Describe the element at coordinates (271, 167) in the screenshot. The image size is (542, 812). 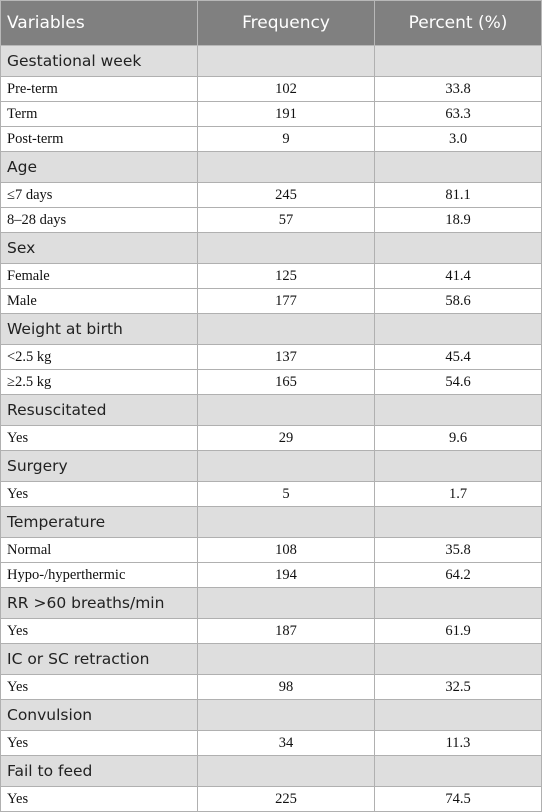
I see `group-row: Age` at that location.